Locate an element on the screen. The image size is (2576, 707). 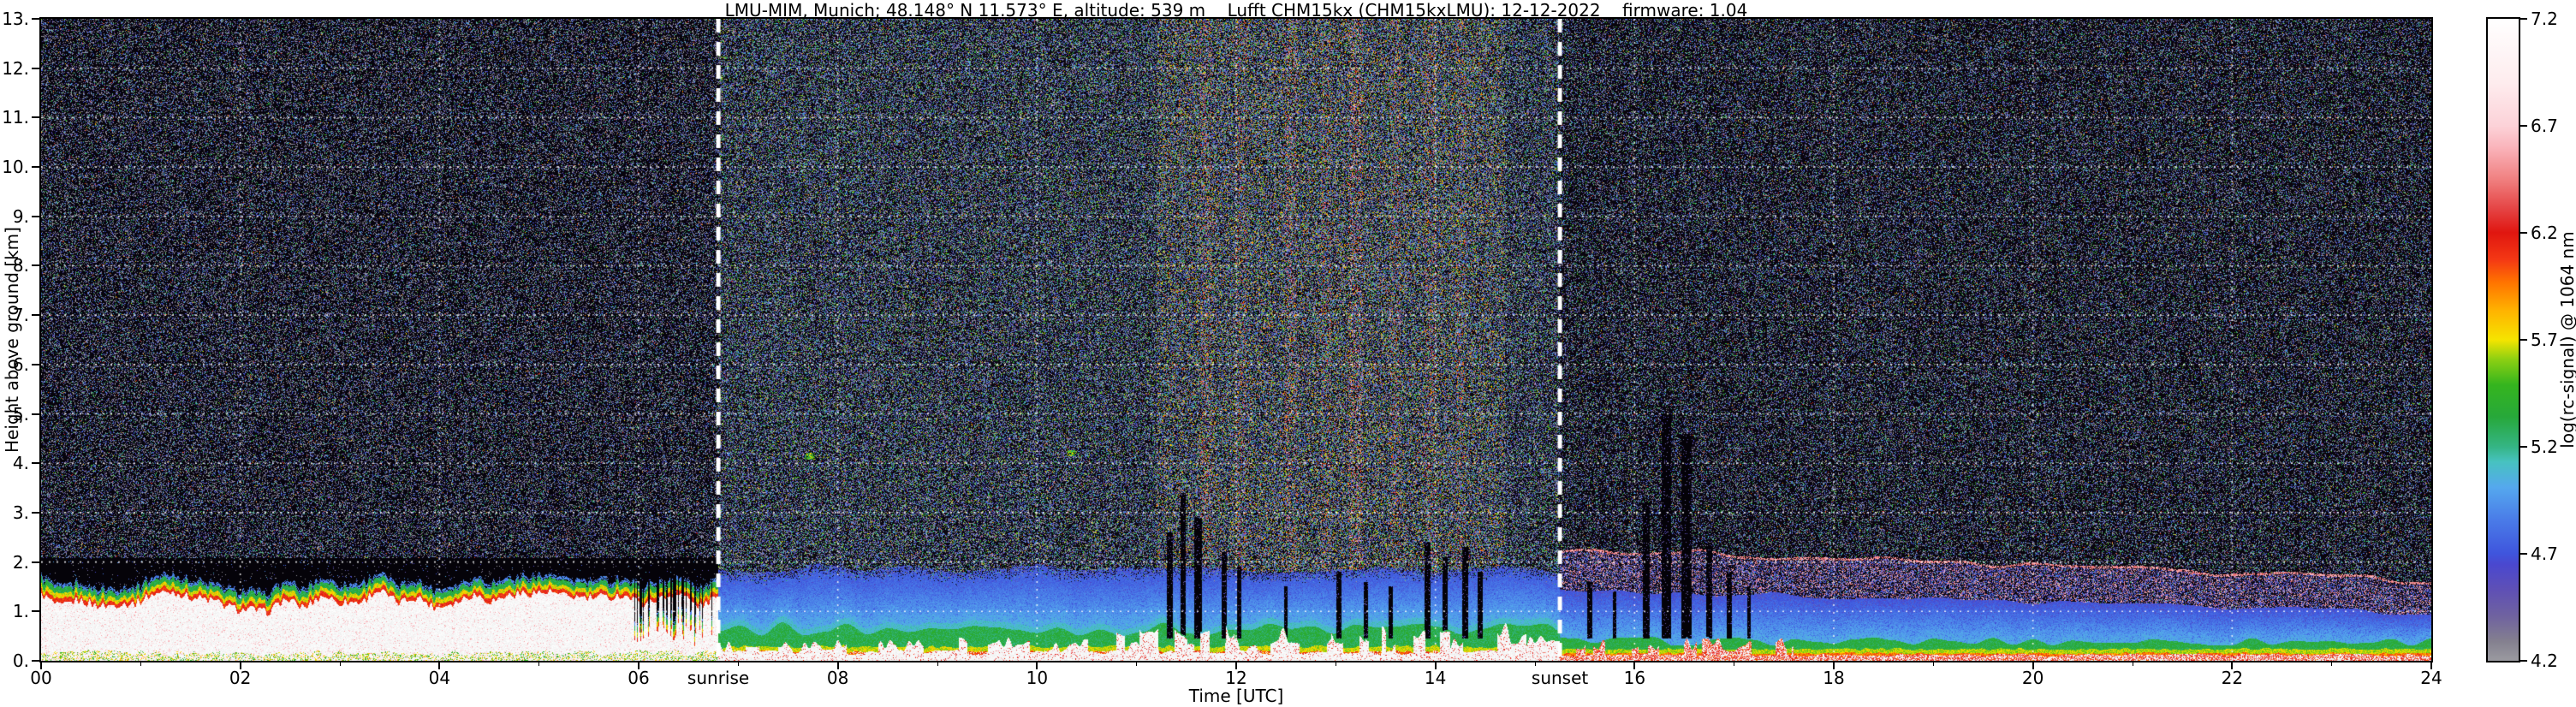
y-tick-label: 13. is located at coordinates (16, 19).